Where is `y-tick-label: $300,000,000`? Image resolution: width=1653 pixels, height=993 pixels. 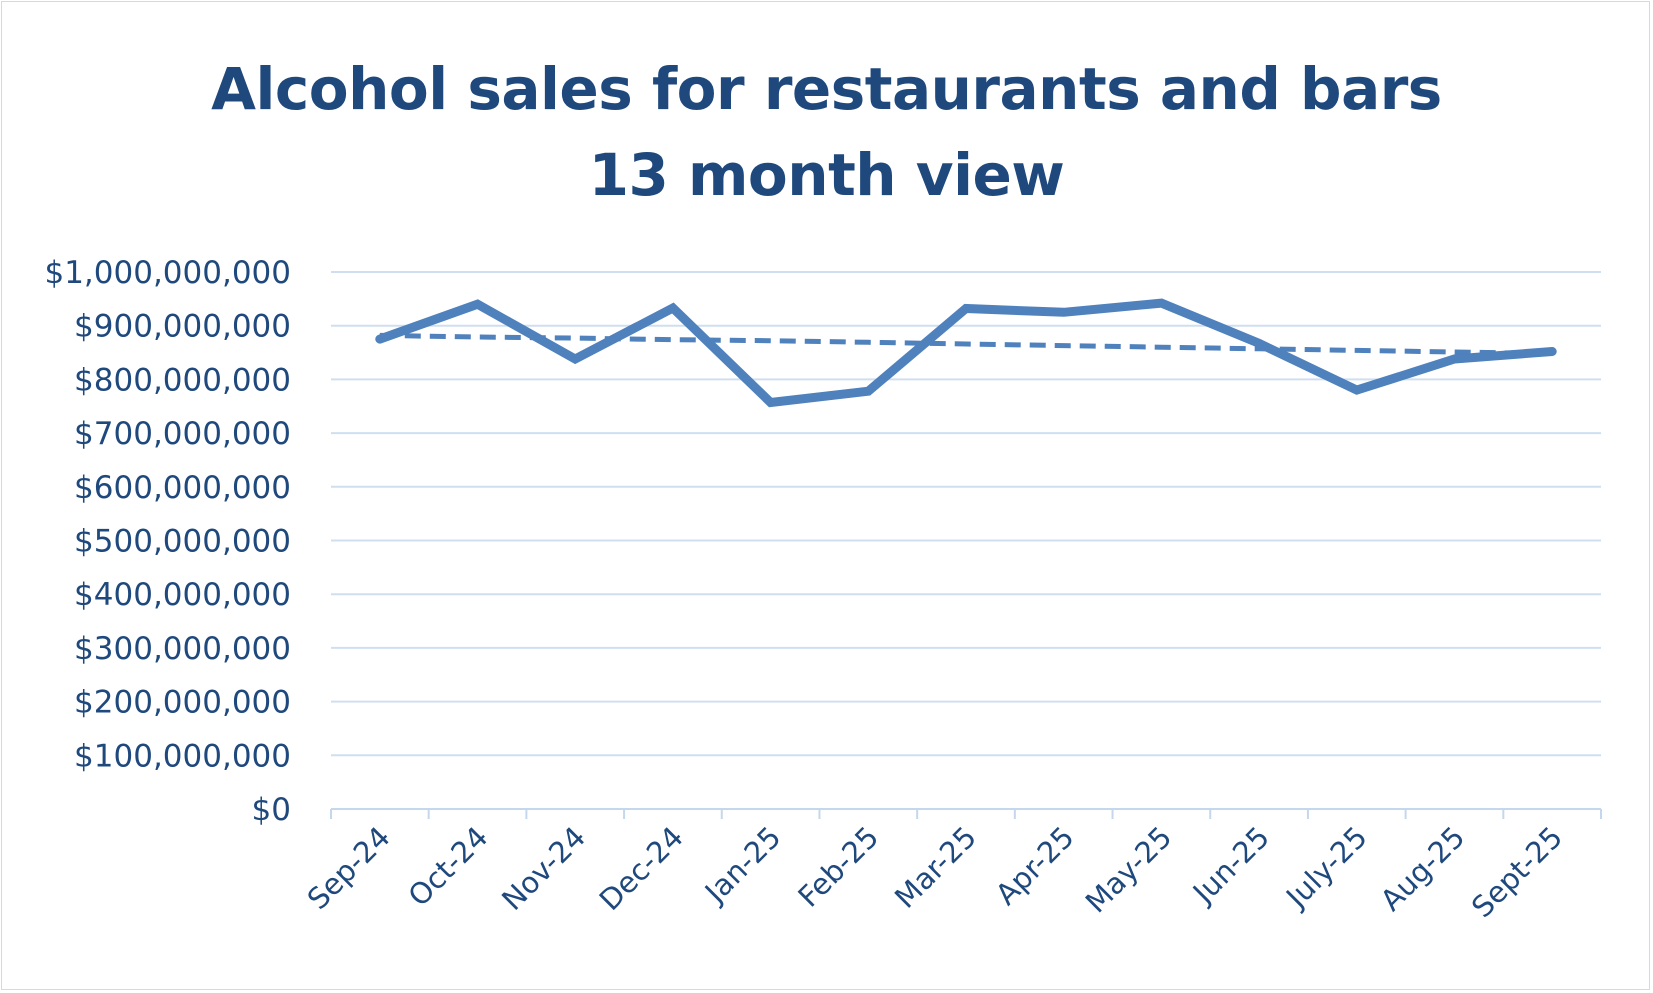 y-tick-label: $300,000,000 is located at coordinates (182, 649).